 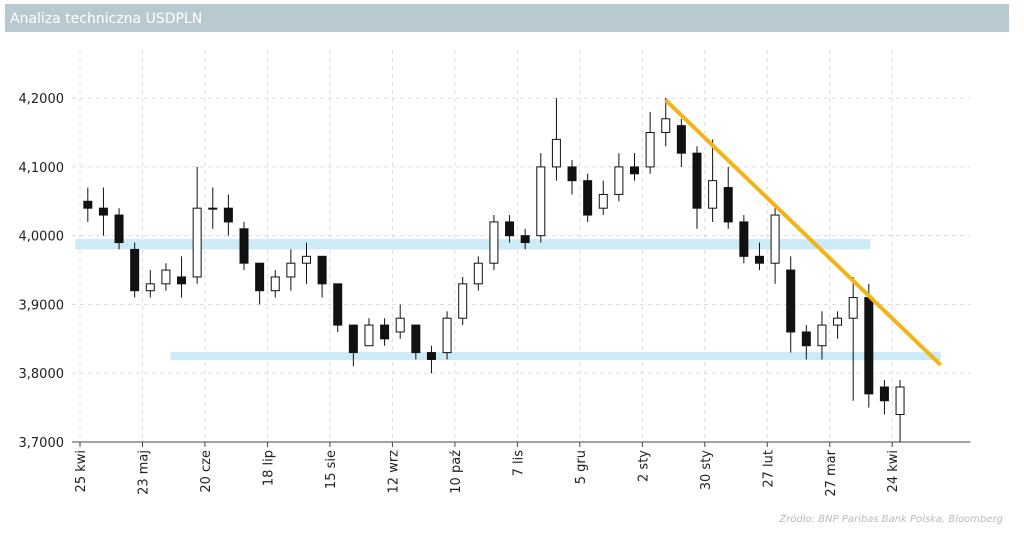 I want to click on x-tick-label: 2 sty, so click(x=643, y=466).